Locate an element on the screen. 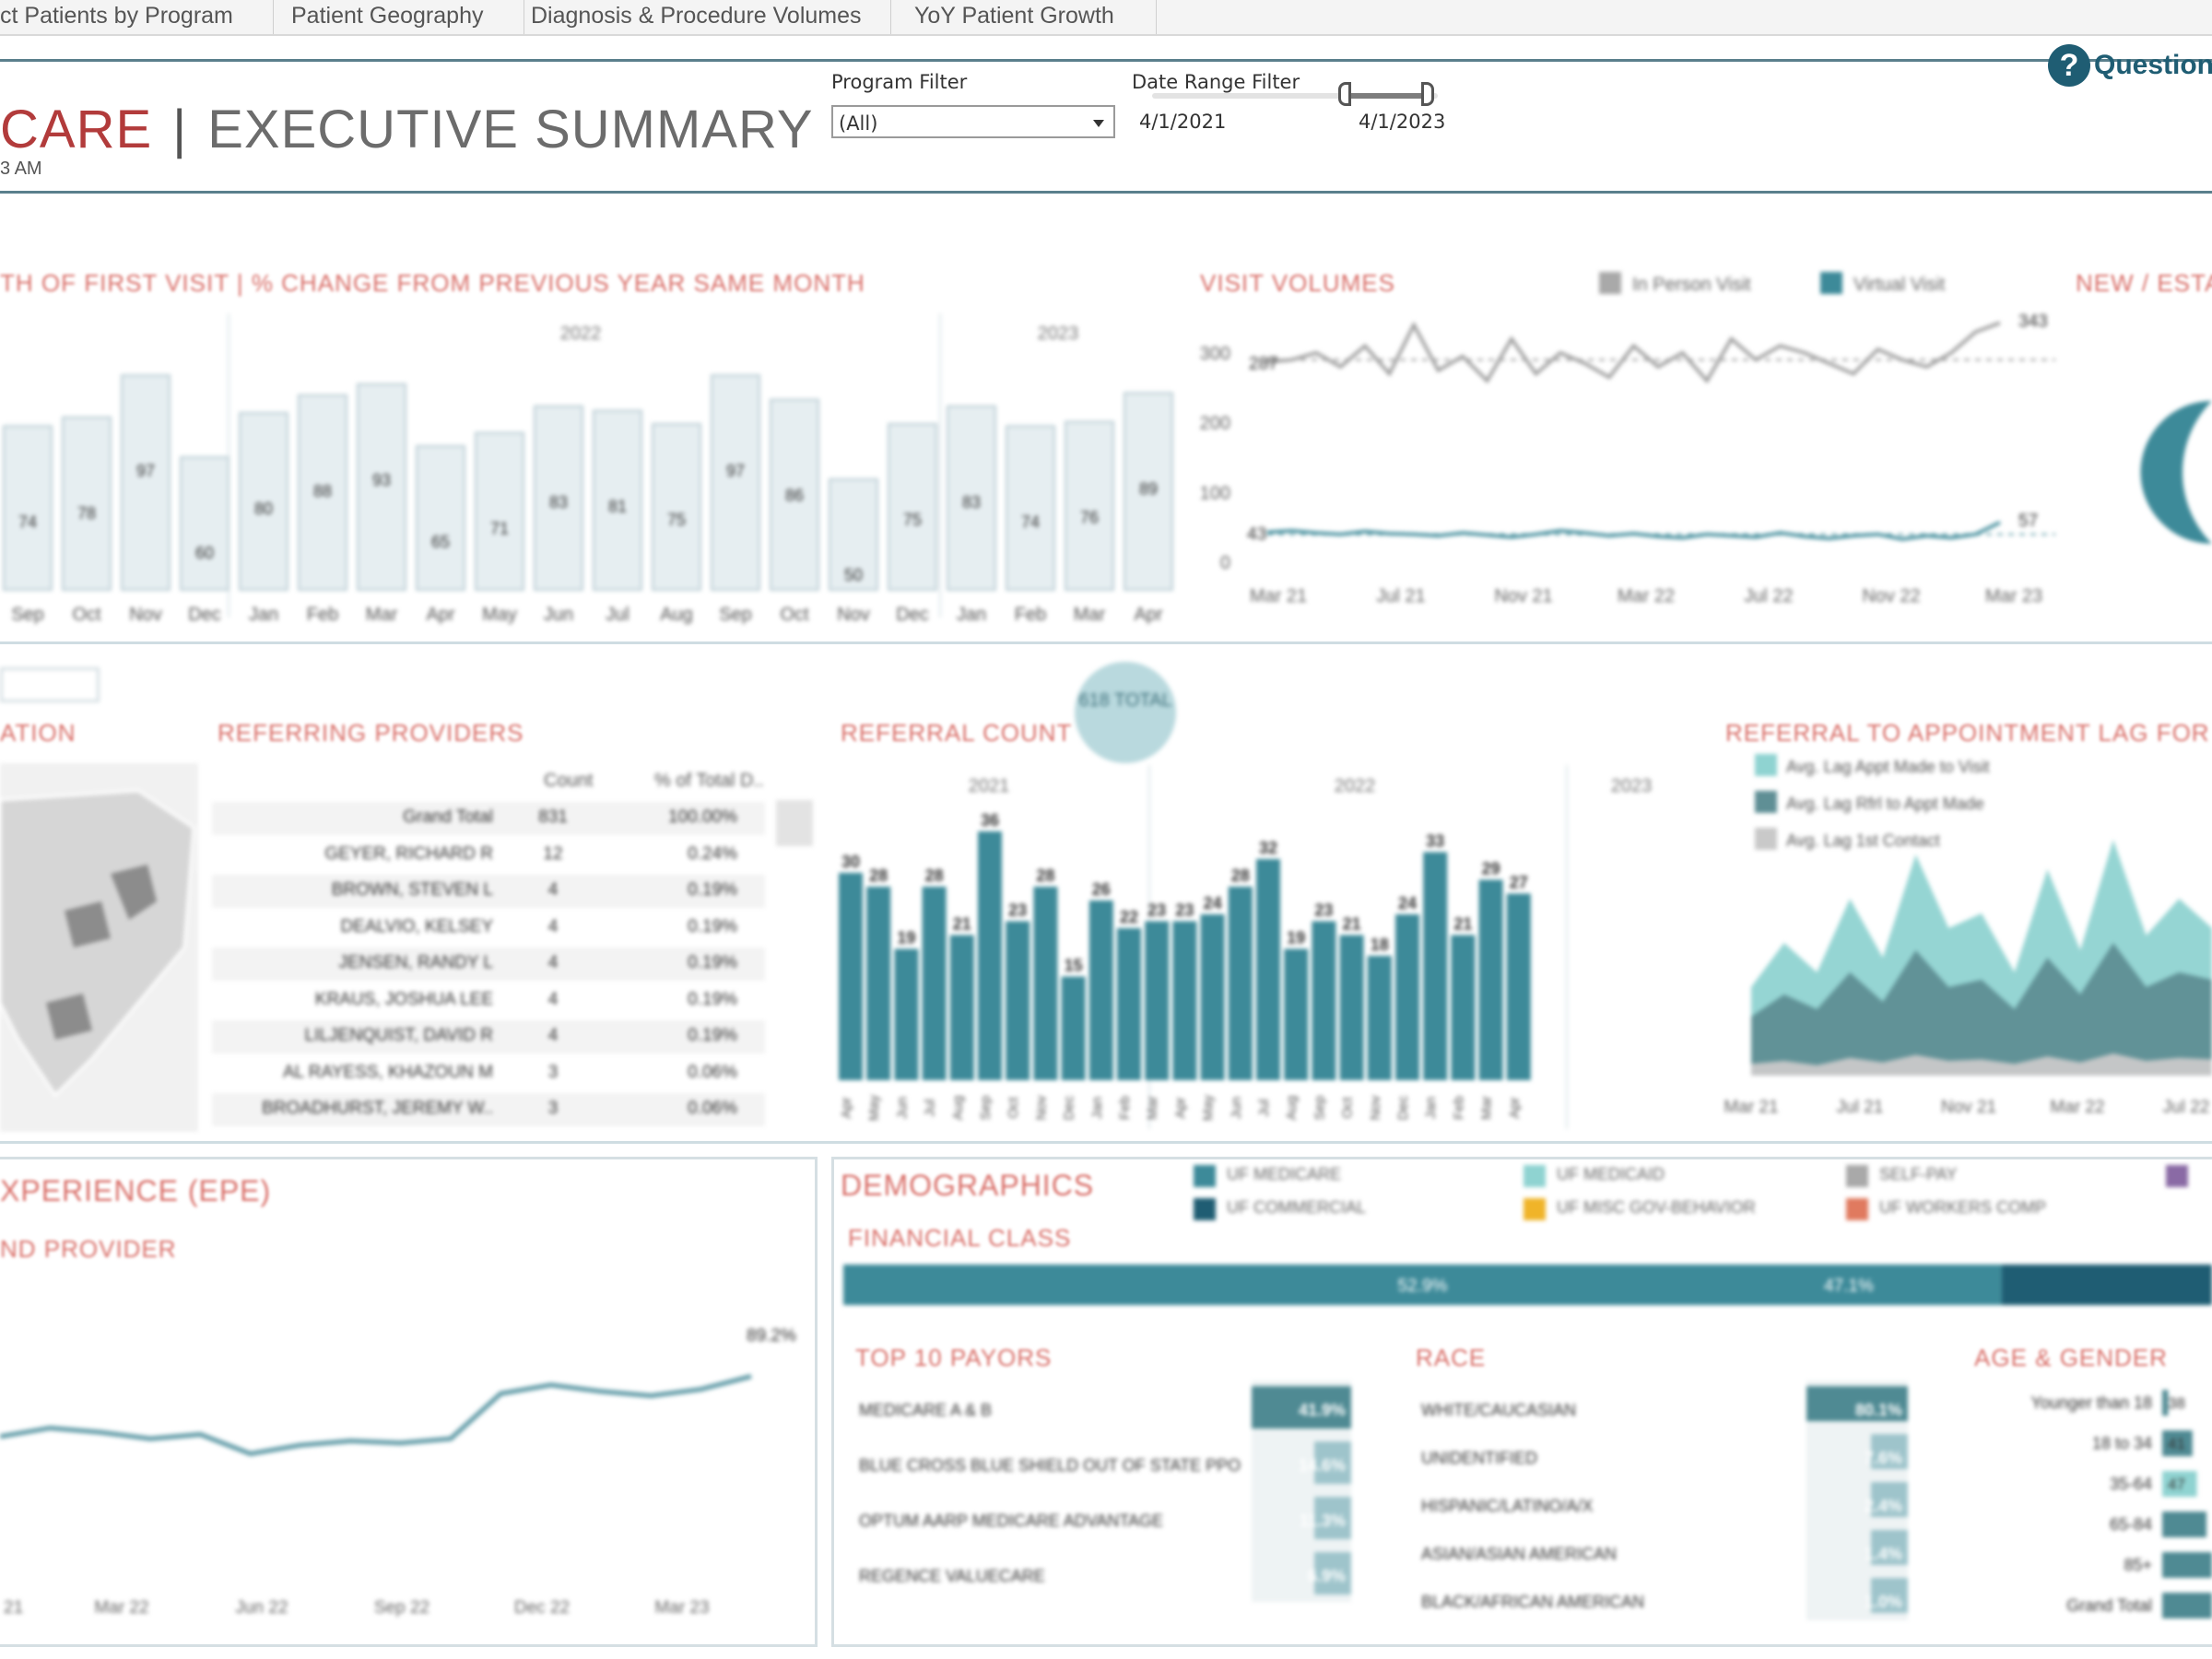 The image size is (2212, 1659). patient-location-map is located at coordinates (99, 947).